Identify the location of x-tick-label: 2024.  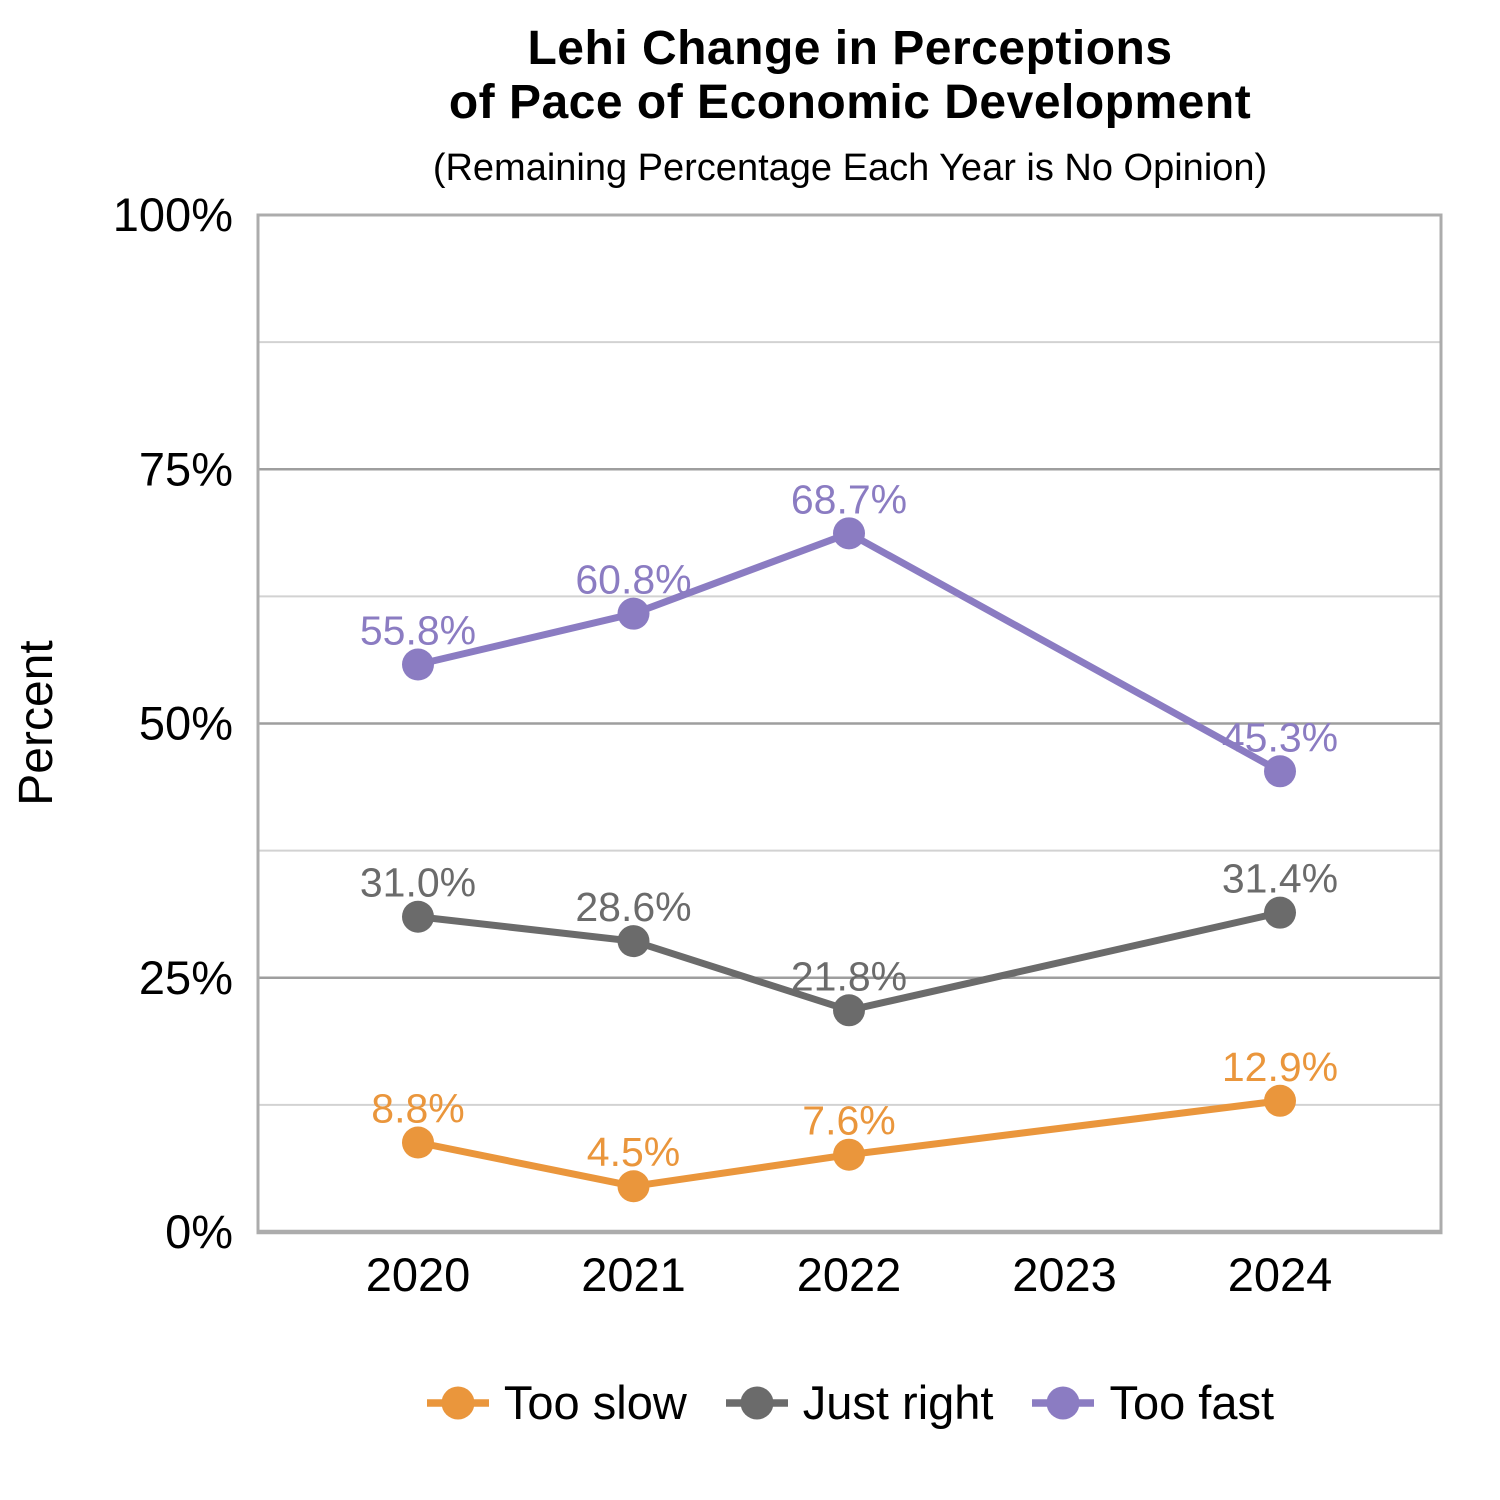
(1280, 1274).